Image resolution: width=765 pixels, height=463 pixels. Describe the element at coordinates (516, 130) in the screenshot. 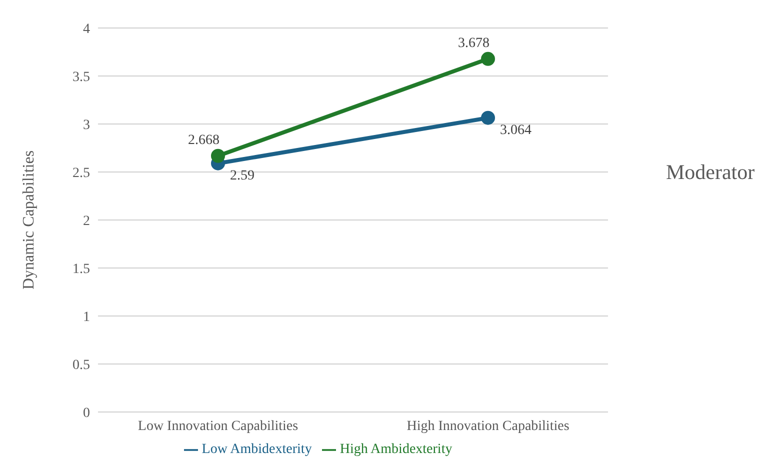

I see `data-label: 3.064` at that location.